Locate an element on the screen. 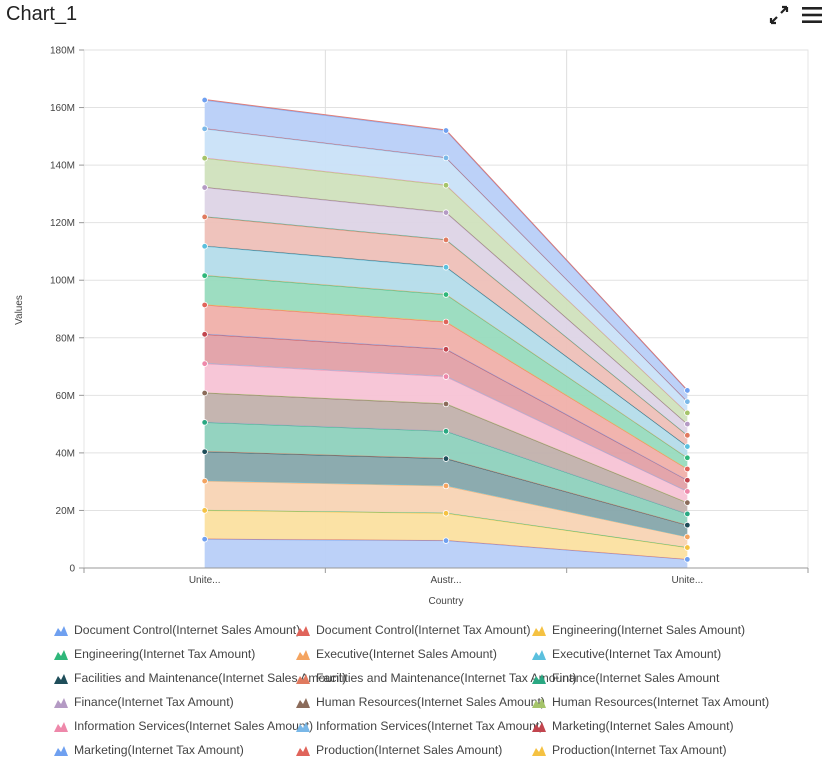 This screenshot has width=830, height=775. legend-item: Production(Internet Tax Amount) is located at coordinates (629, 750).